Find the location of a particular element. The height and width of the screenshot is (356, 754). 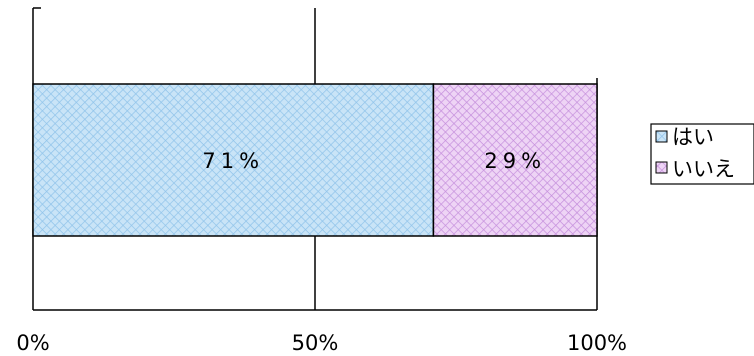

legend-label-iie: いいえ is located at coordinates (703, 169).